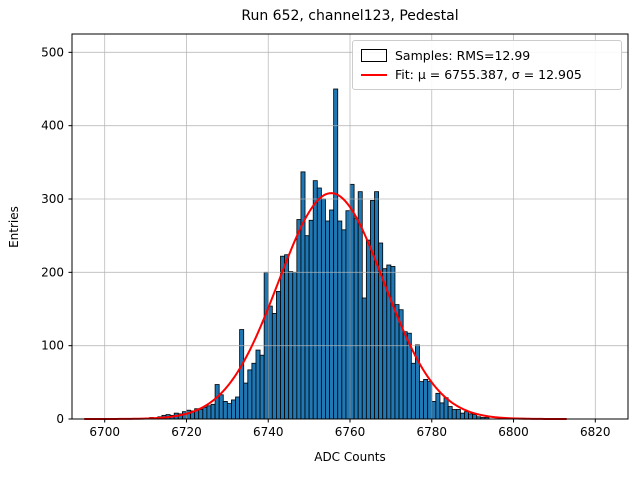  I want to click on y-tick-label: 400, so click(52, 126).